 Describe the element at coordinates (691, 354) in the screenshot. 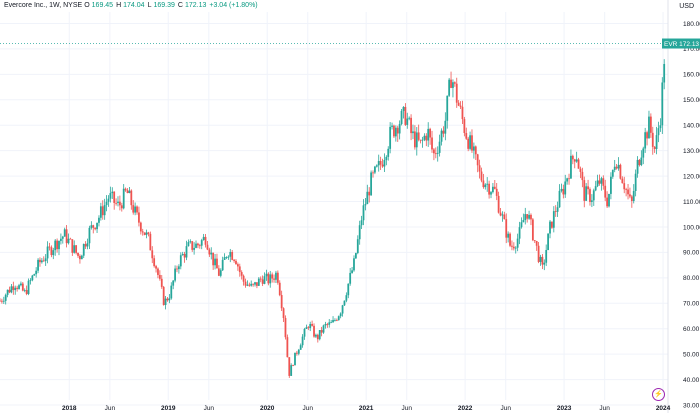

I see `y-tick-label: 50.00` at that location.